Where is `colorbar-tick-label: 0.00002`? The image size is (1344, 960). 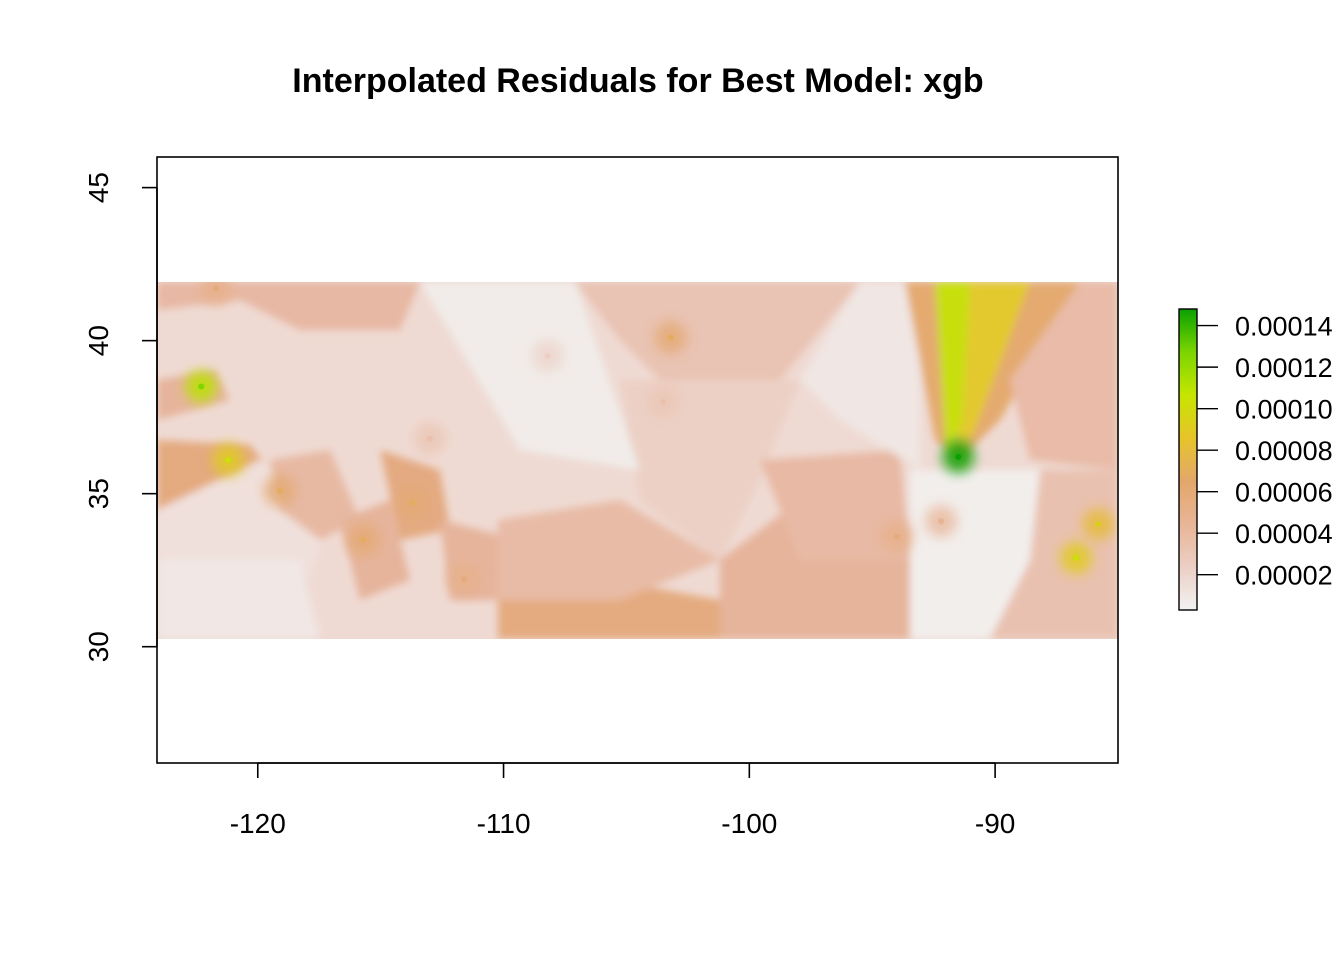
colorbar-tick-label: 0.00002 is located at coordinates (1284, 576).